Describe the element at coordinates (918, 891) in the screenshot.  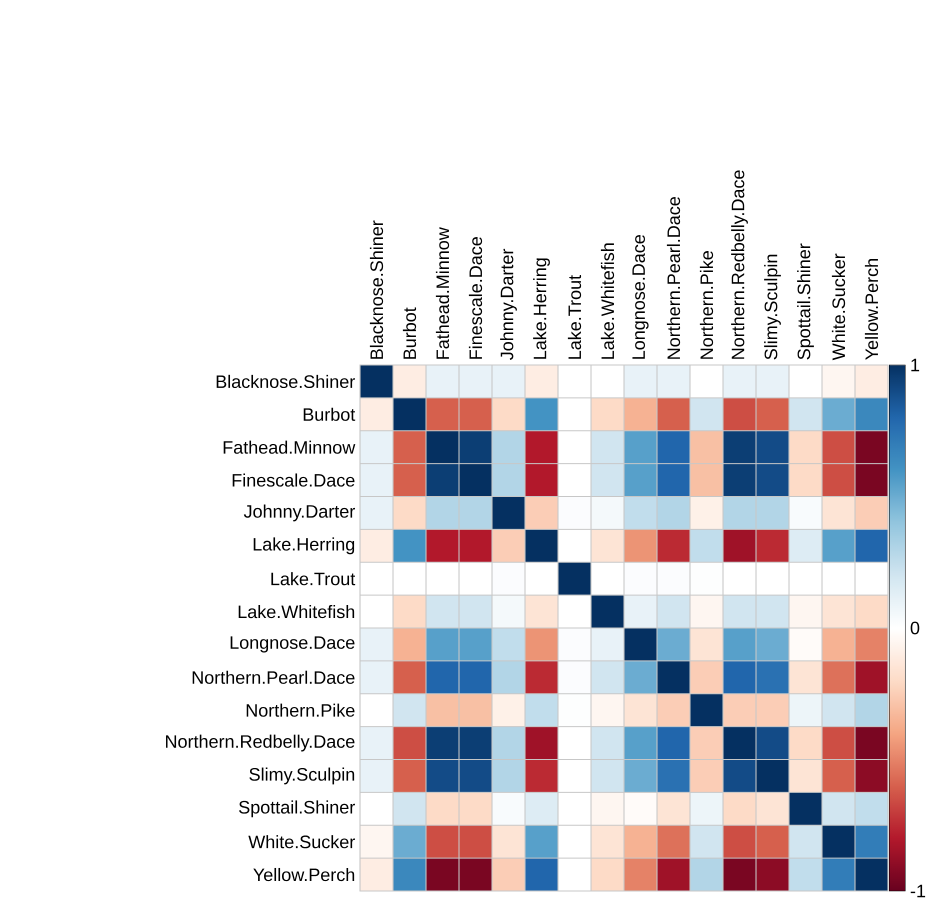
I see `color-bar-label: -1` at that location.